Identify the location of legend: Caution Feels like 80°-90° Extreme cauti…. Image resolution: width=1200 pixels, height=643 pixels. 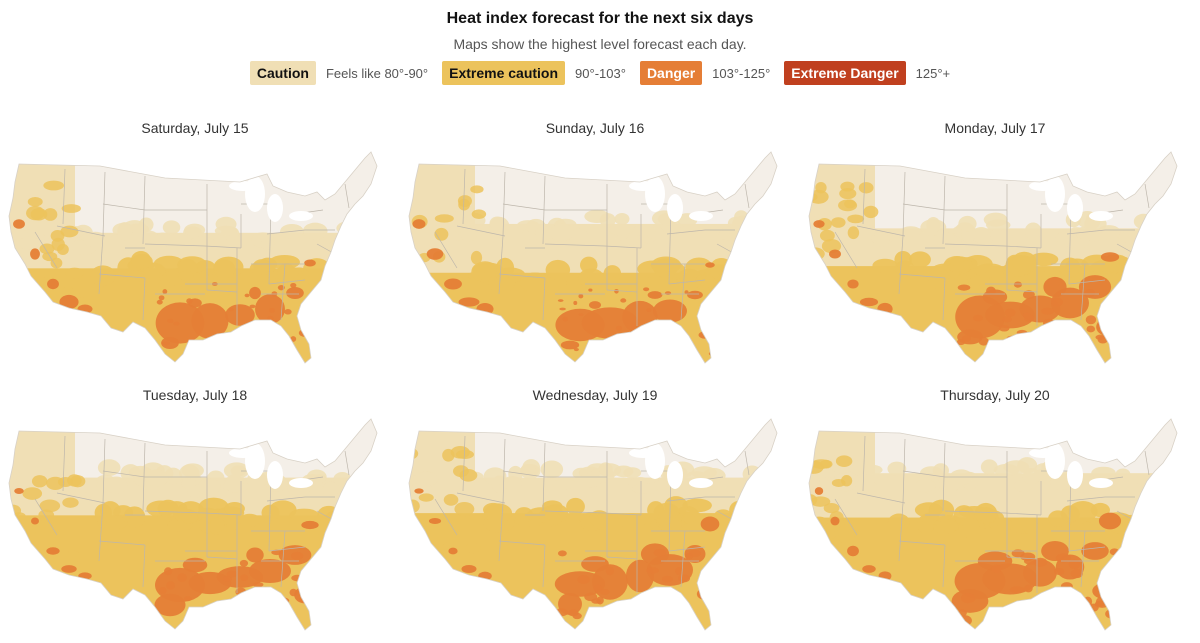
(600, 73).